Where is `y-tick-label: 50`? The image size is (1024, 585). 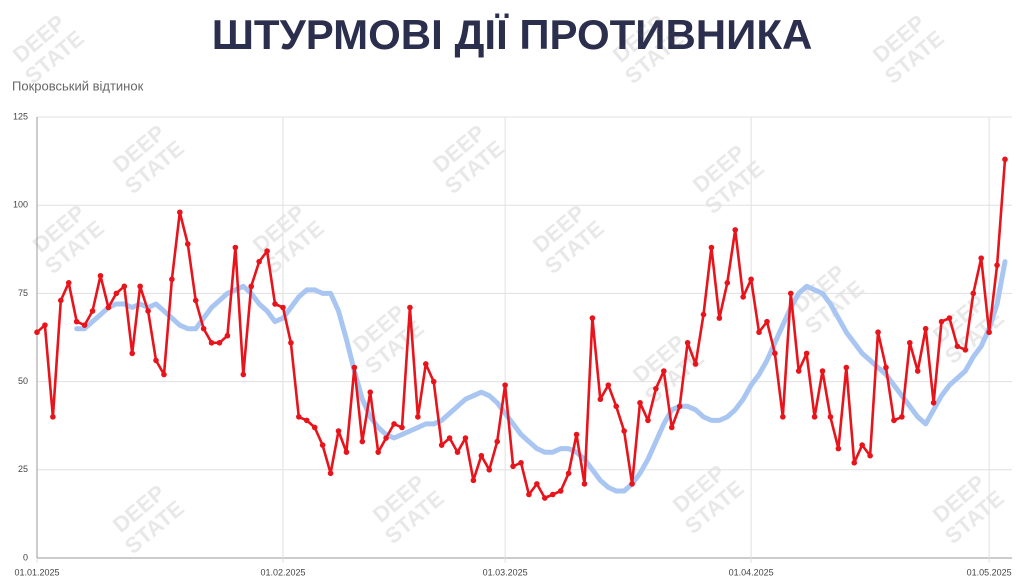 y-tick-label: 50 is located at coordinates (23, 381).